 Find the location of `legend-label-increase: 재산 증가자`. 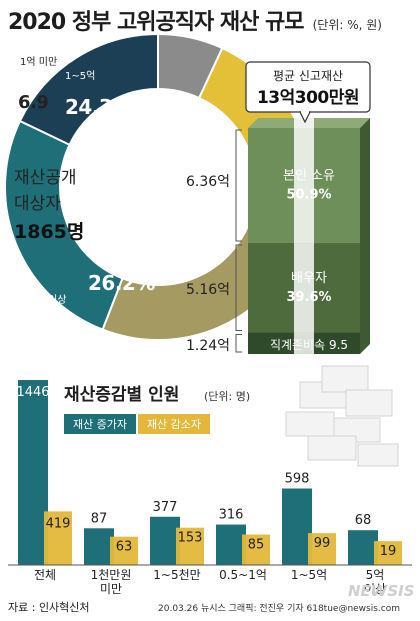

legend-label-increase: 재산 증가자 is located at coordinates (100, 424).